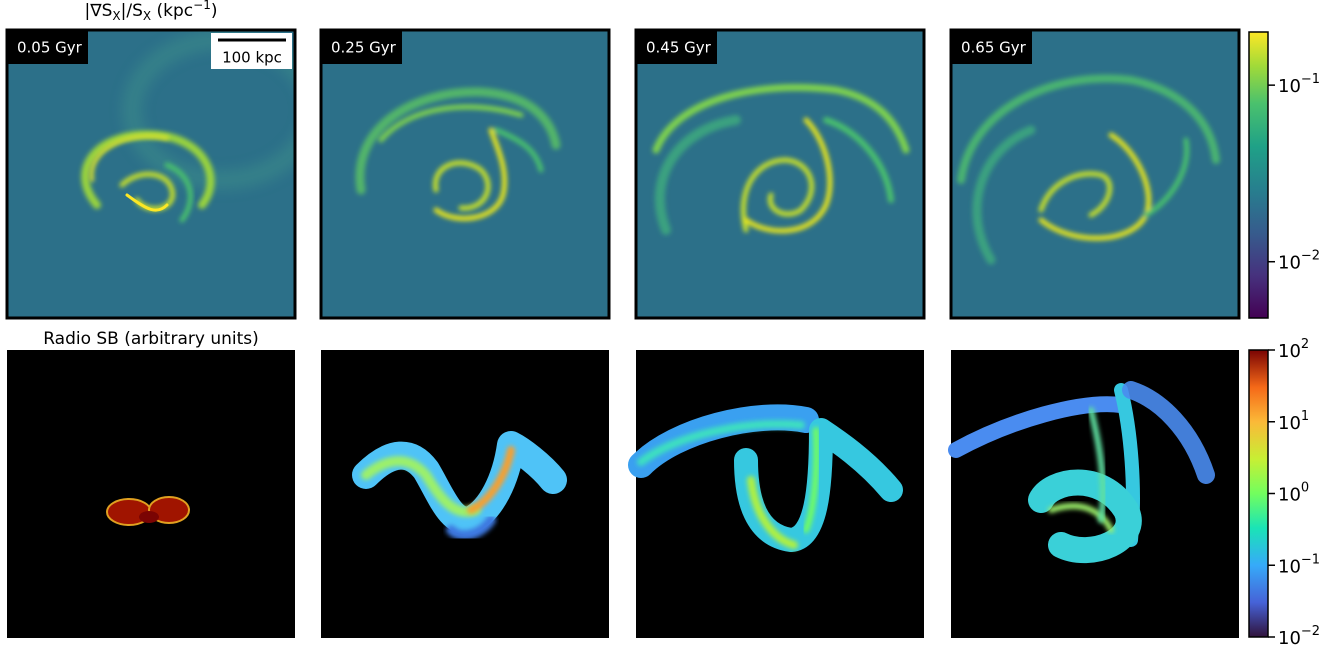  I want to click on tick-exp: 0, so click(1305, 488).